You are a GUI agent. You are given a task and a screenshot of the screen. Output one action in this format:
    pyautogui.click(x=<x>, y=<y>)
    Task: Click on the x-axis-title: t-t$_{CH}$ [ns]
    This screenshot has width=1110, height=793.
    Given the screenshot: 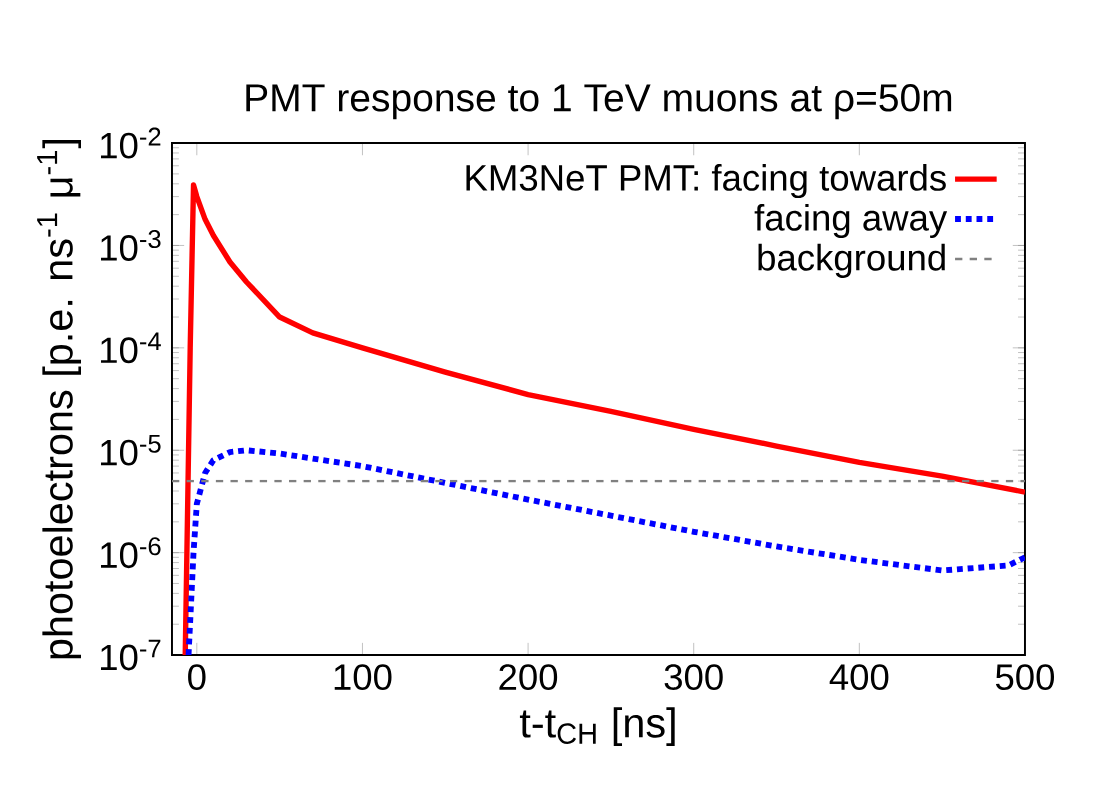 What is the action you would take?
    pyautogui.click(x=597, y=726)
    